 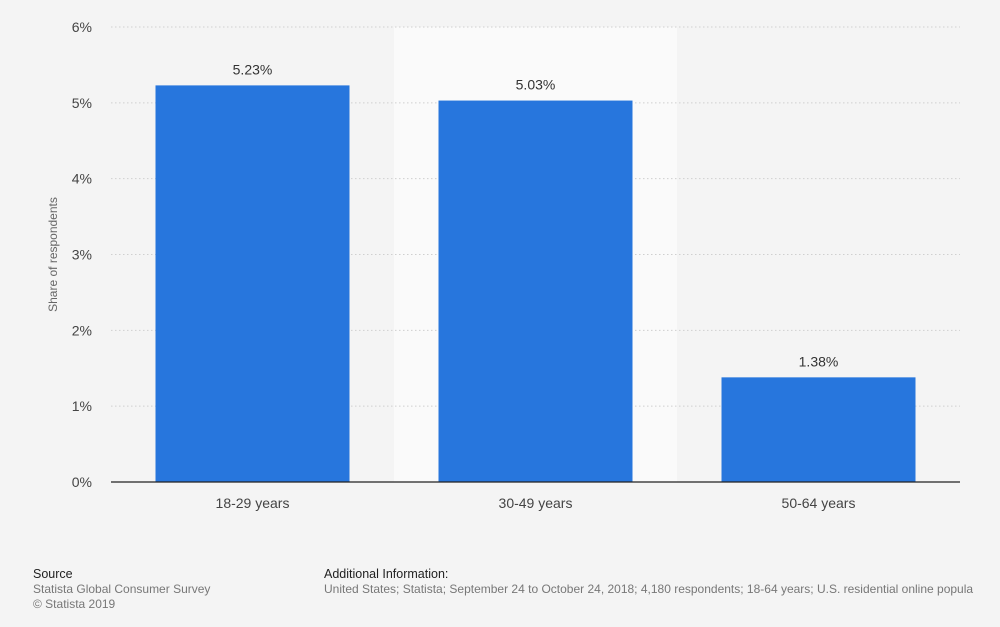 What do you see at coordinates (53, 254) in the screenshot?
I see `y-axis-title: Share of respondents` at bounding box center [53, 254].